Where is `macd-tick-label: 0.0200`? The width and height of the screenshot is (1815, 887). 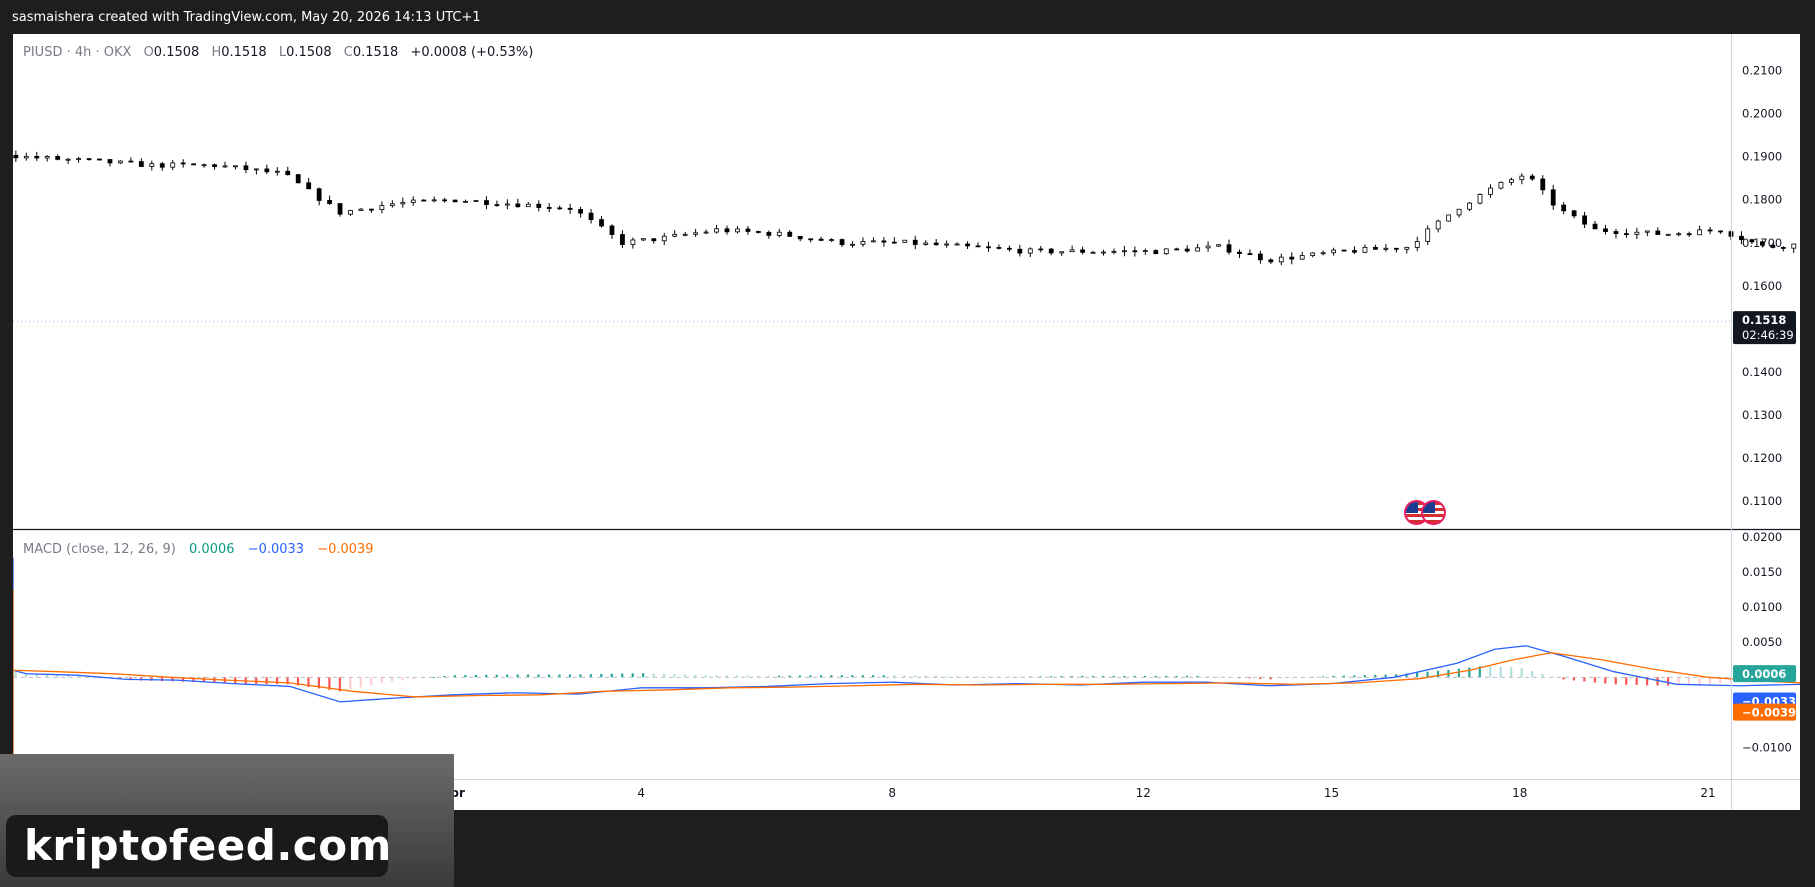
macd-tick-label: 0.0200 is located at coordinates (1762, 537).